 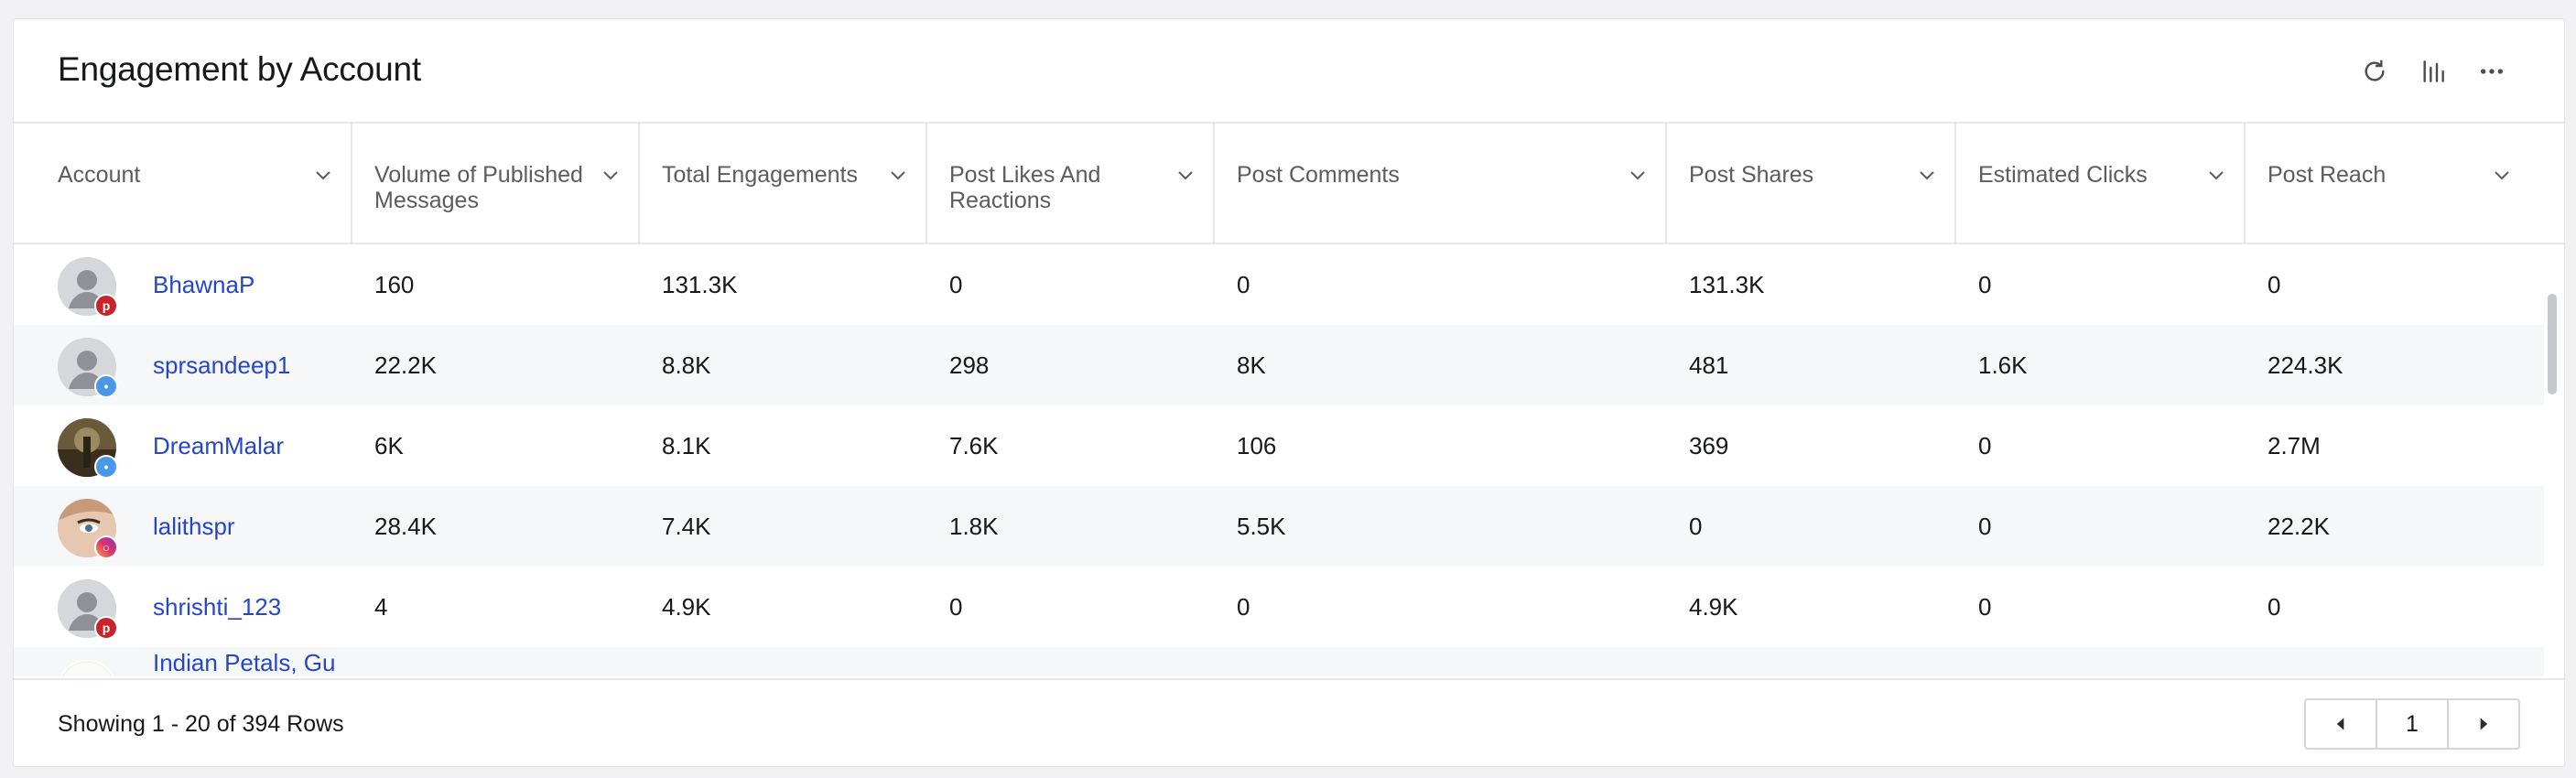 I want to click on next-page-button, so click(x=2483, y=724).